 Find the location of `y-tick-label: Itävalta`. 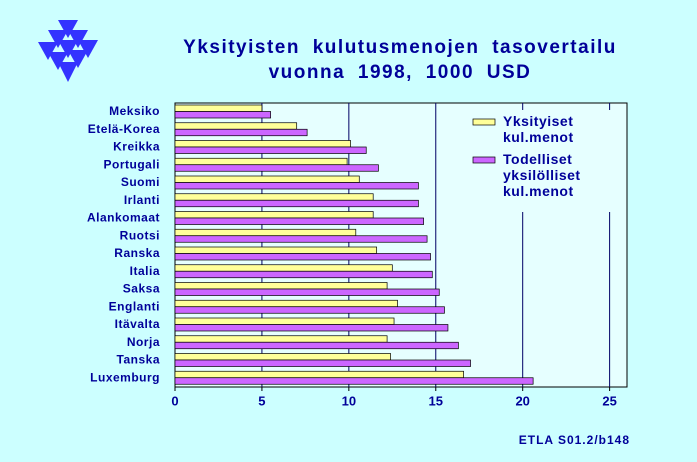

y-tick-label: Itävalta is located at coordinates (137, 324).